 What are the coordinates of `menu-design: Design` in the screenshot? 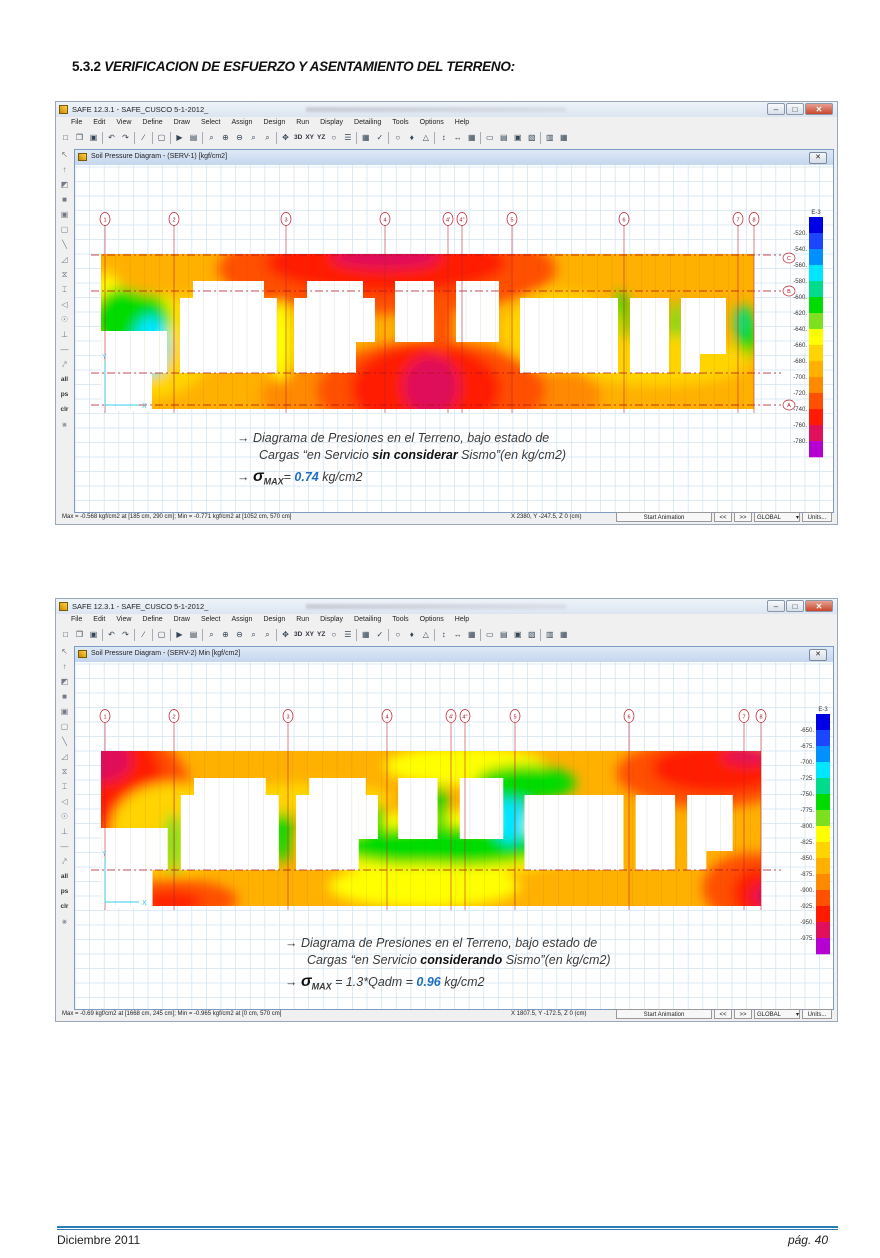 It's located at (274, 619).